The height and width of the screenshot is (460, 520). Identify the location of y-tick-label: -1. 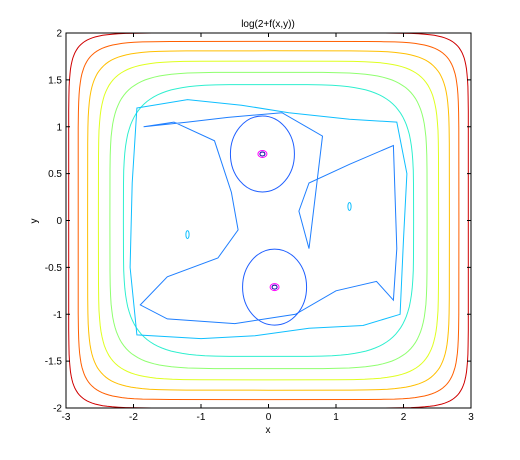
(57, 315).